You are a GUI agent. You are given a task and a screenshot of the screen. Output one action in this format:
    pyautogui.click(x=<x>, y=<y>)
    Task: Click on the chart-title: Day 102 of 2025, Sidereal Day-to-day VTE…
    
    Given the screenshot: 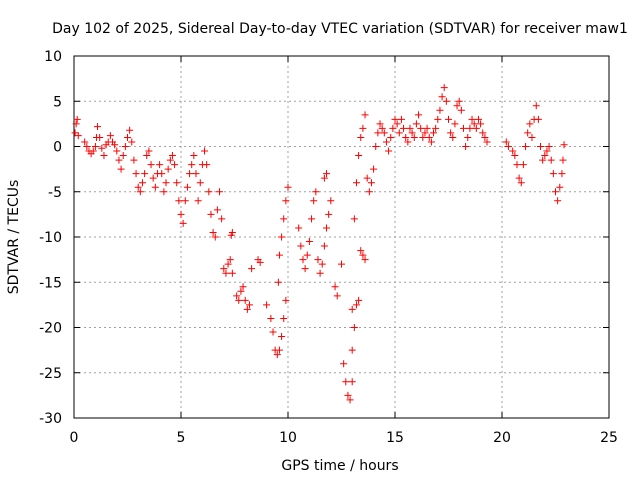 What is the action you would take?
    pyautogui.click(x=340, y=29)
    